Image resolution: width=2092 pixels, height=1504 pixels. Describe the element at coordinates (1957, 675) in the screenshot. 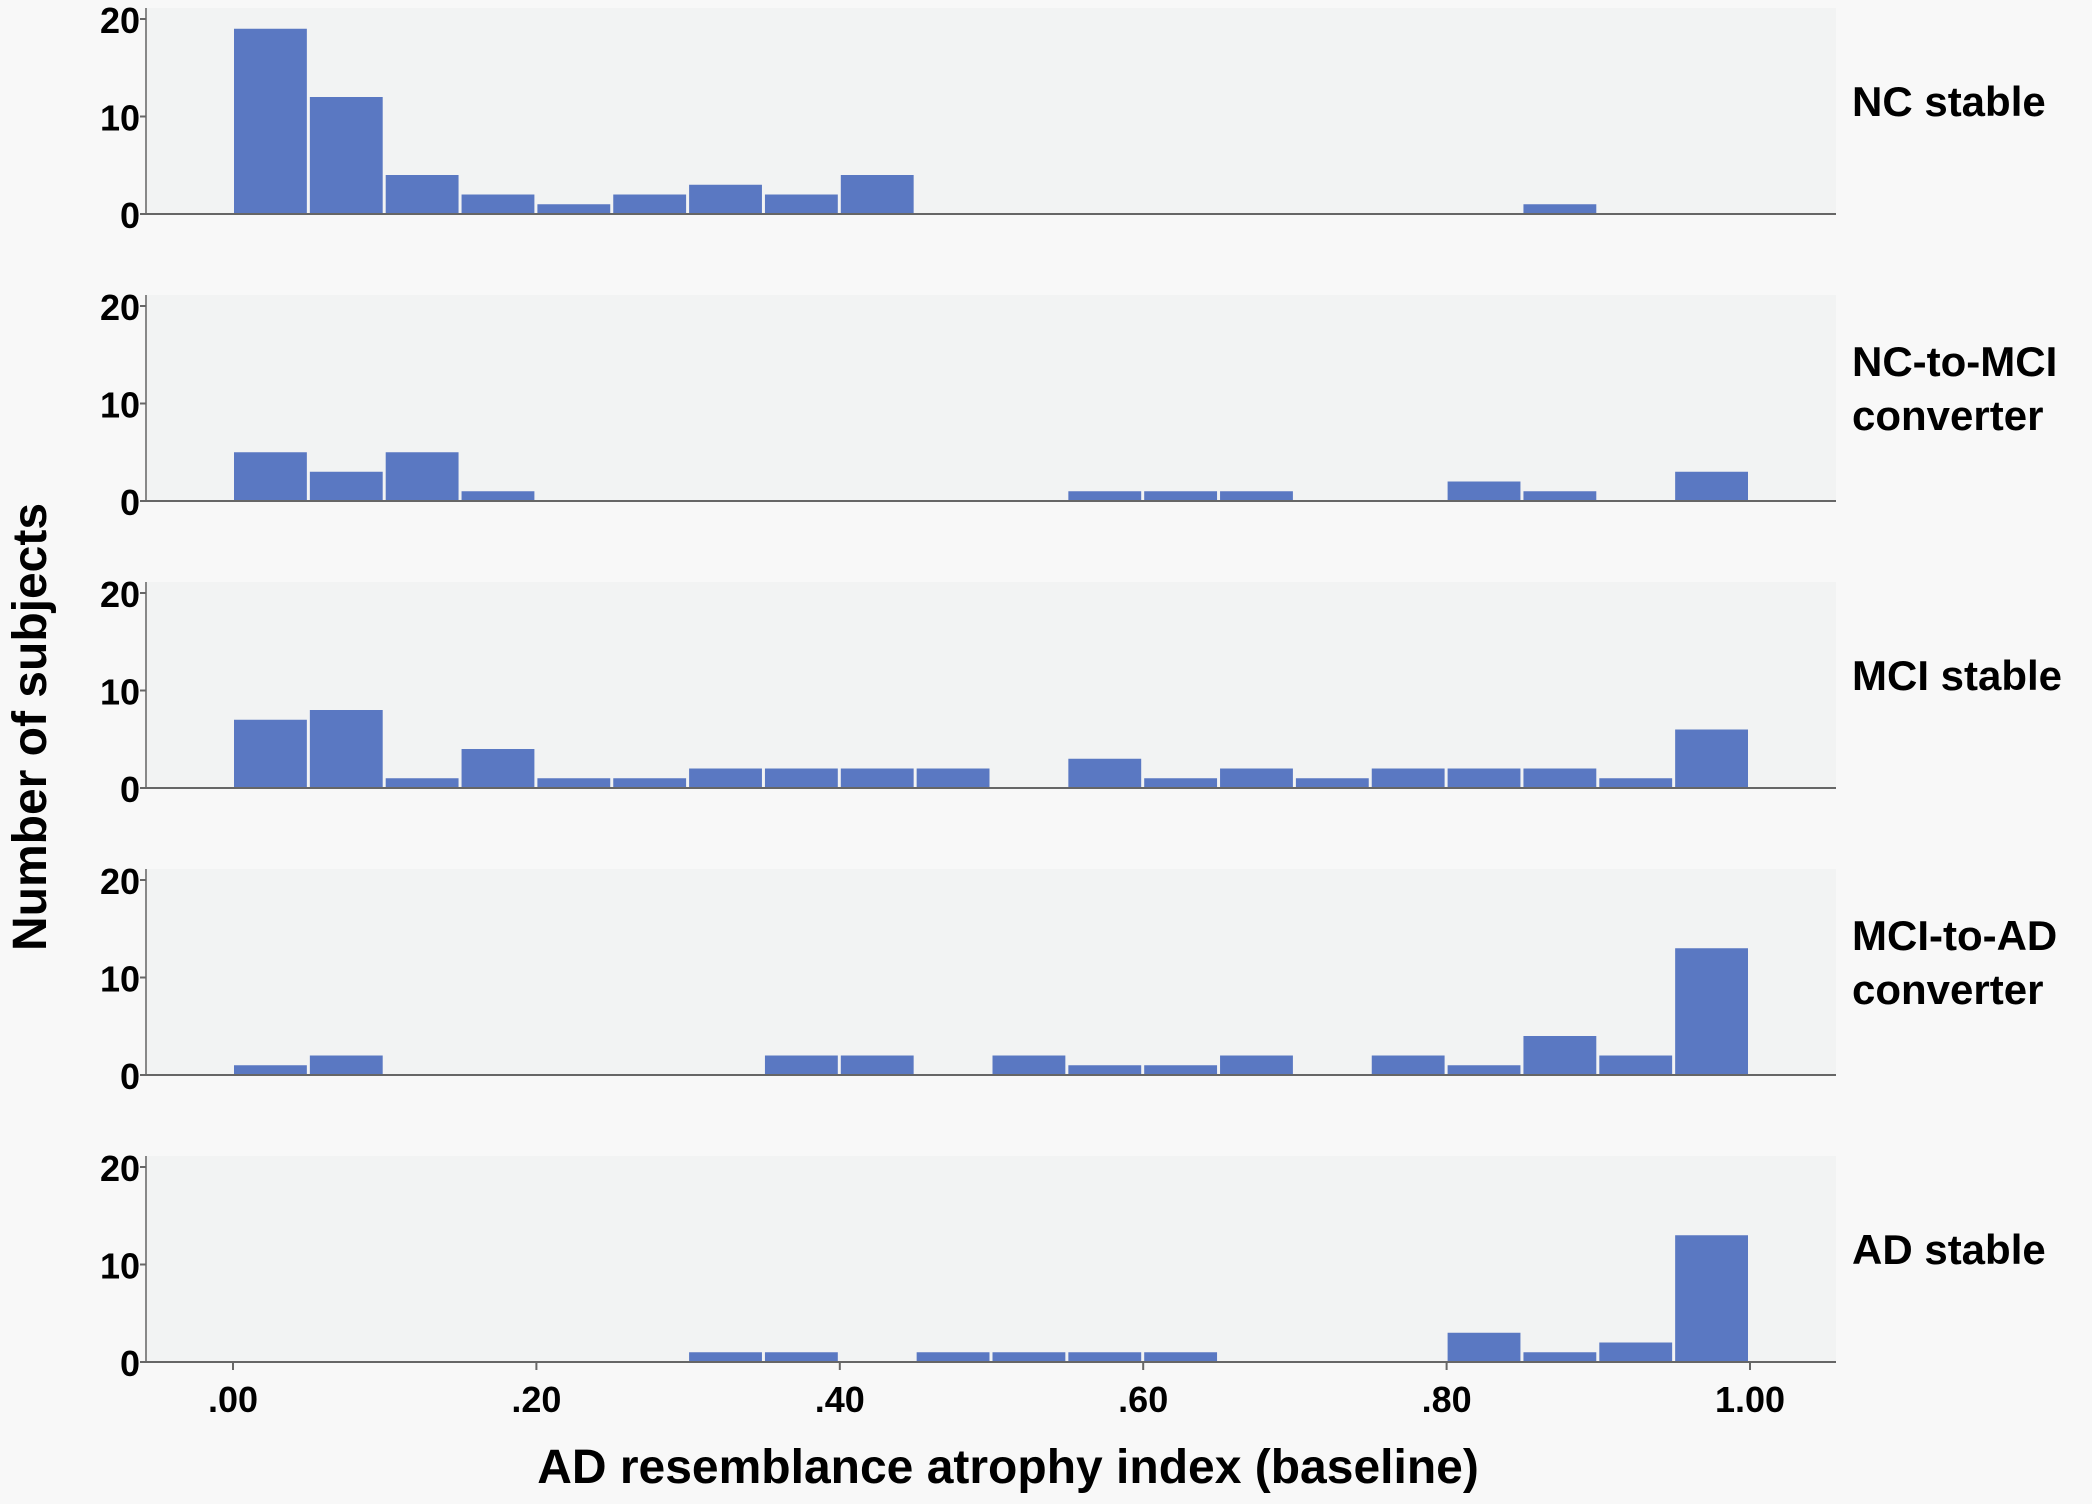

I see `panel-label: MCI stable` at that location.